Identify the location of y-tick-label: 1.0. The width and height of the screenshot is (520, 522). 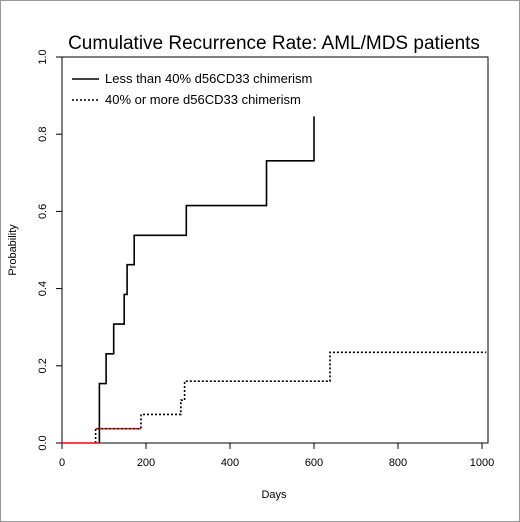
(43, 56).